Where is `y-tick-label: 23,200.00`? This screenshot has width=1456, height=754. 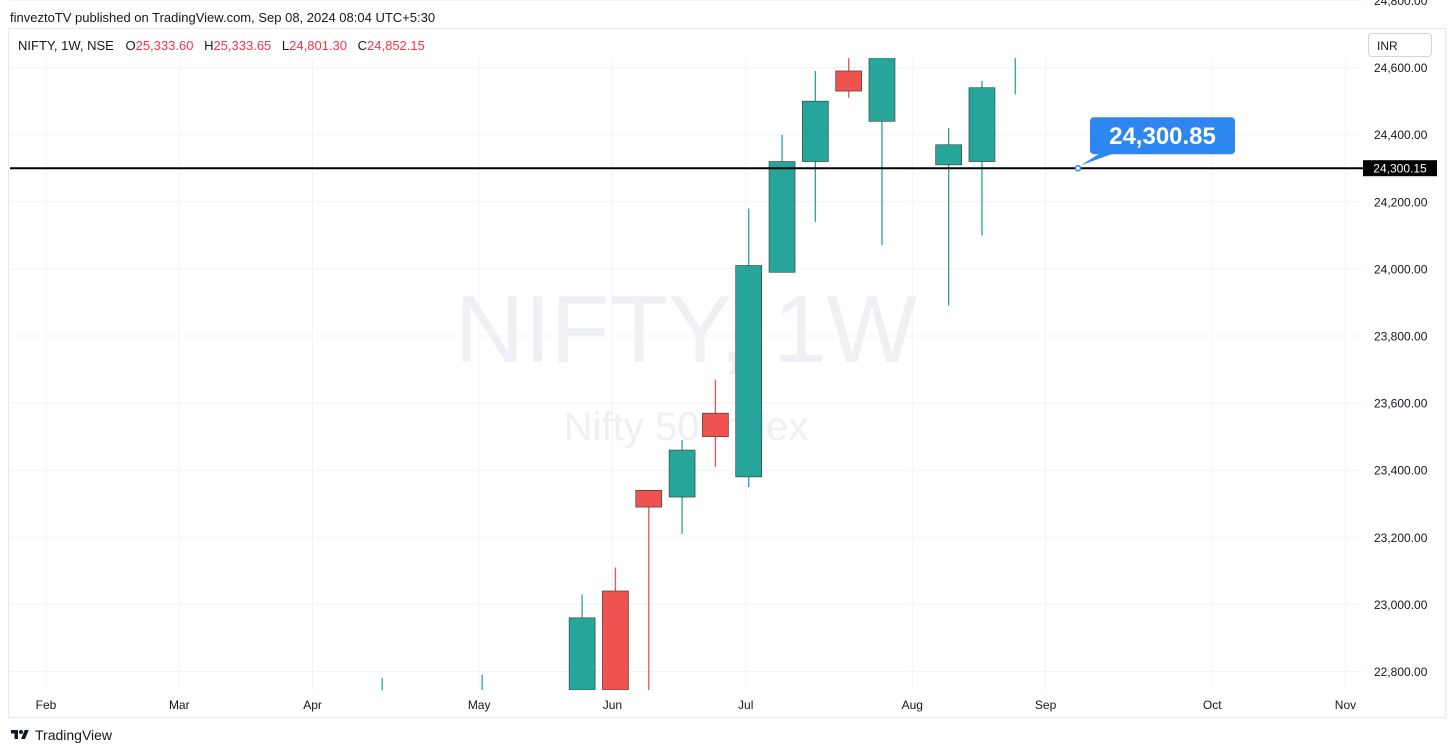 y-tick-label: 23,200.00 is located at coordinates (1401, 538).